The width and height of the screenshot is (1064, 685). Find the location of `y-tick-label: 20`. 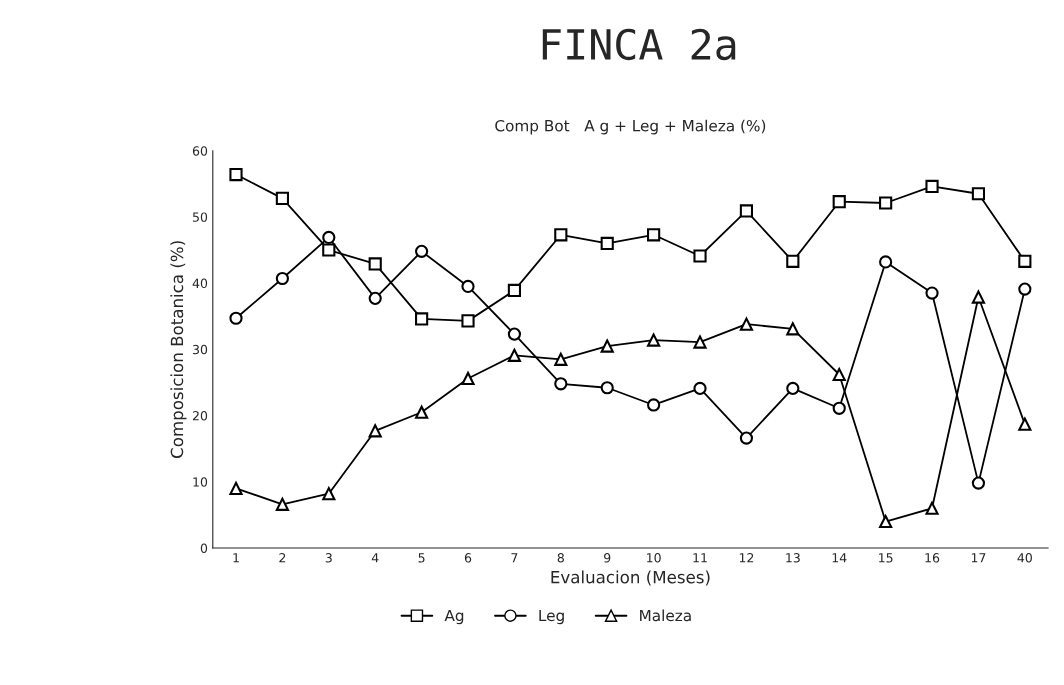

y-tick-label: 20 is located at coordinates (200, 416).